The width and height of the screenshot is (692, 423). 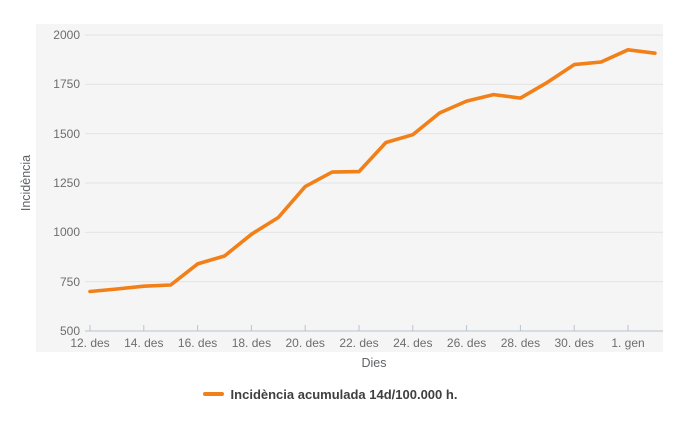 What do you see at coordinates (90, 343) in the screenshot?
I see `x-tick-label: 12. des` at bounding box center [90, 343].